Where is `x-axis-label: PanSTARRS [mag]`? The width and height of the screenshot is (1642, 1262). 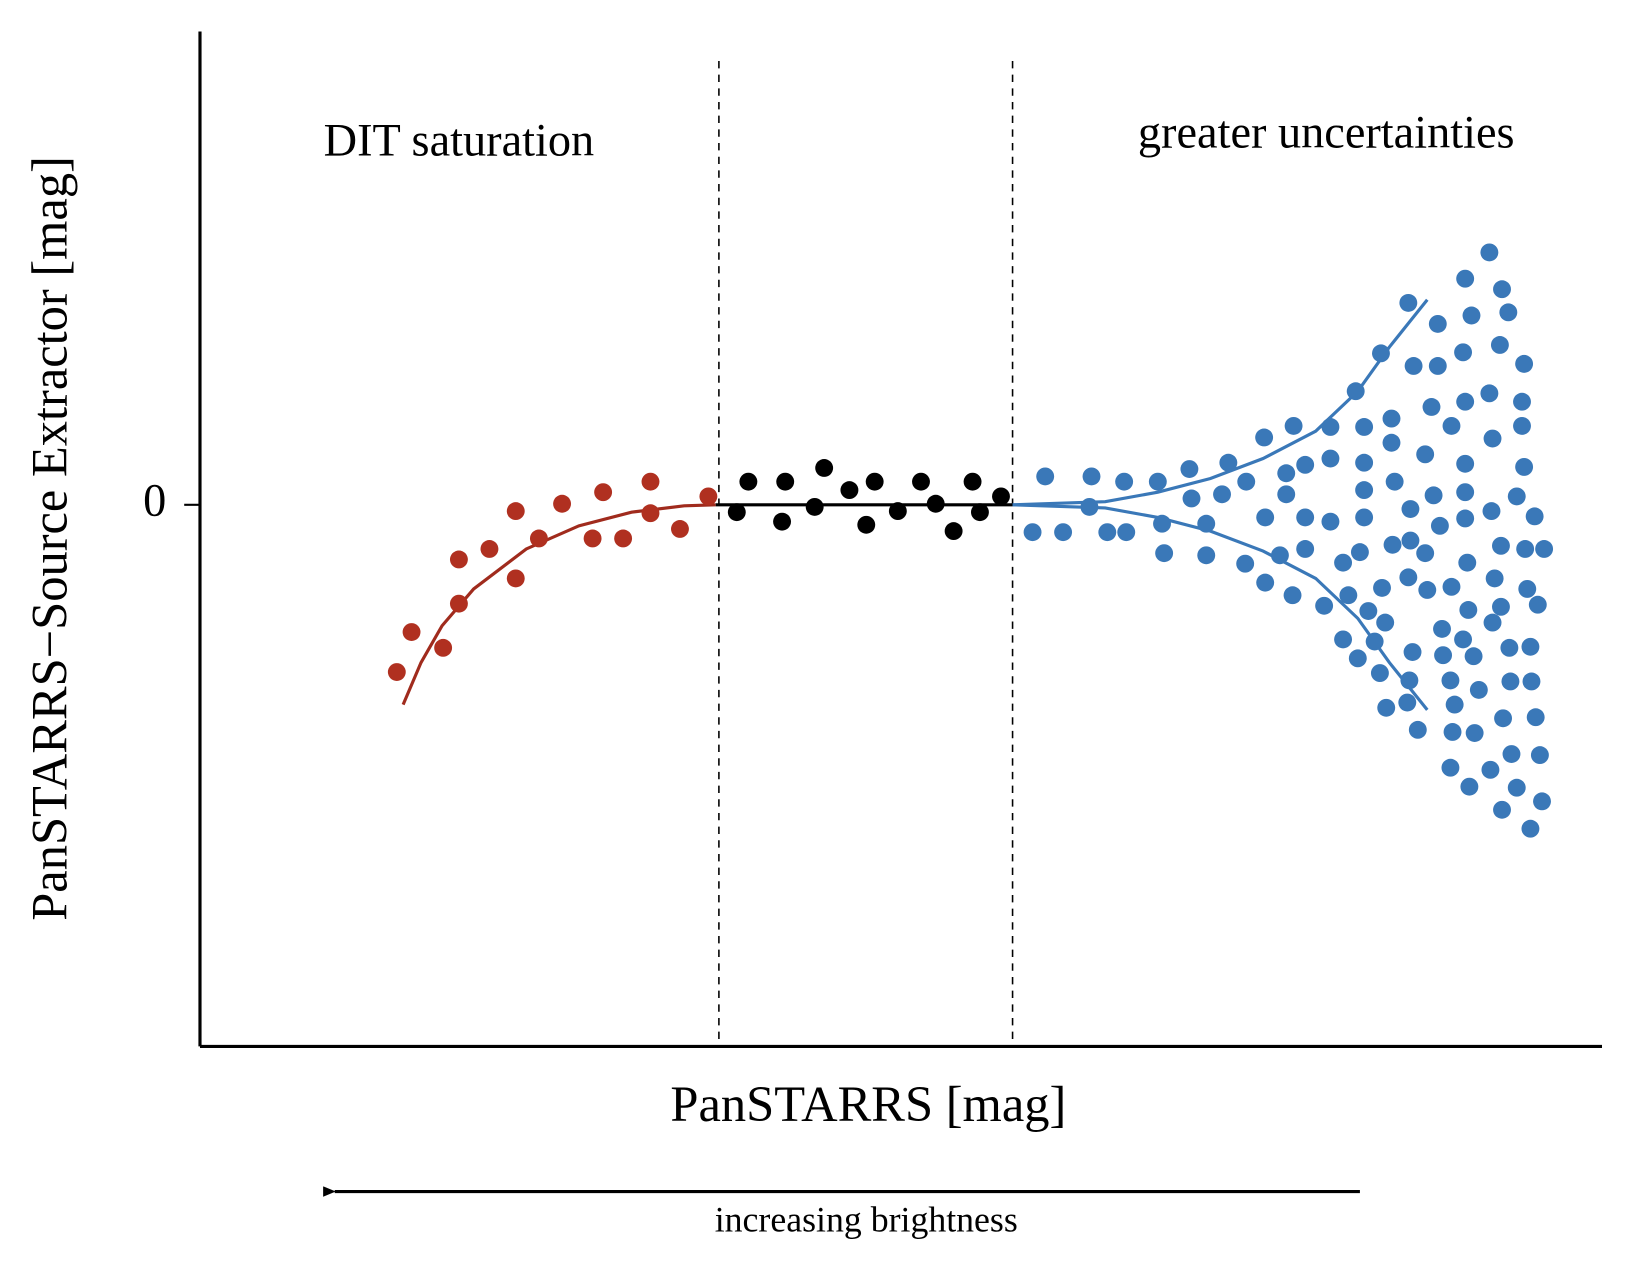
x-axis-label: PanSTARRS [mag] is located at coordinates (868, 1104).